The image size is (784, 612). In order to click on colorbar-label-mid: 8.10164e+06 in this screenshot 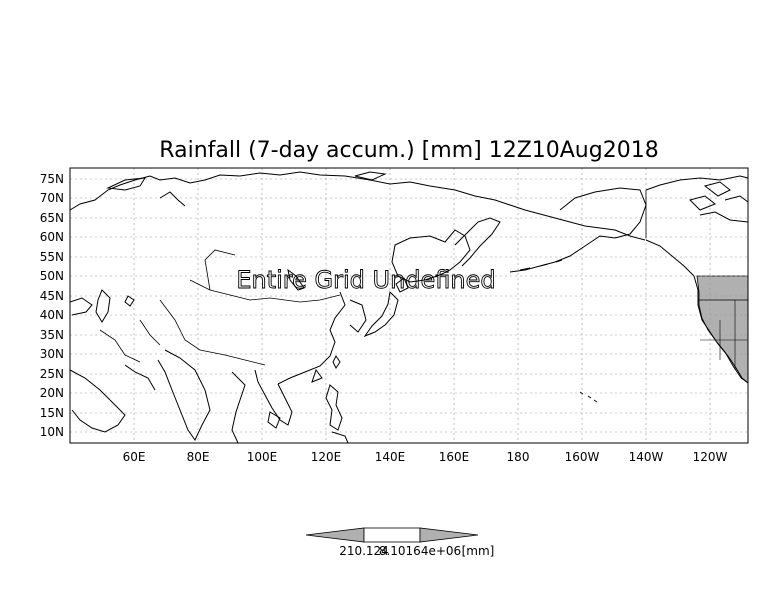, I will do `click(420, 551)`.